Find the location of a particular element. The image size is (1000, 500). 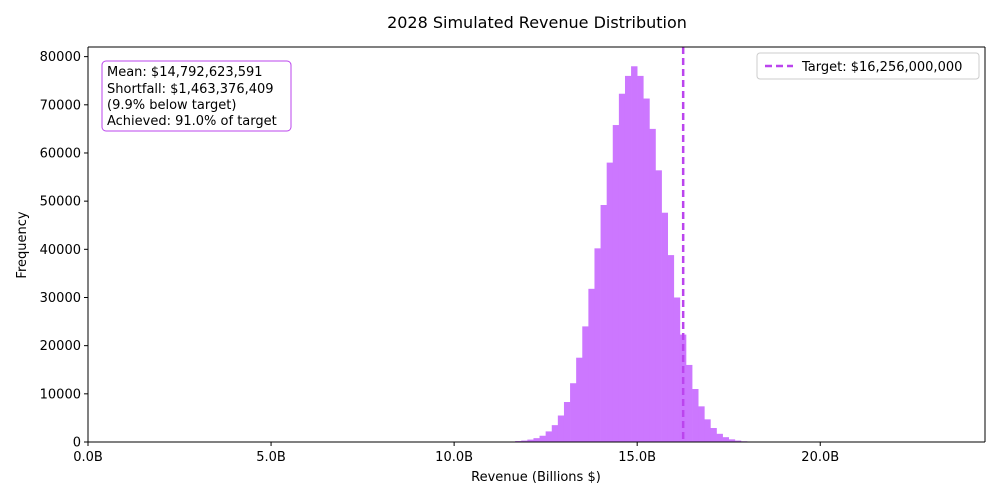

annotation-line-percent: (9.9% below target) is located at coordinates (171, 105).